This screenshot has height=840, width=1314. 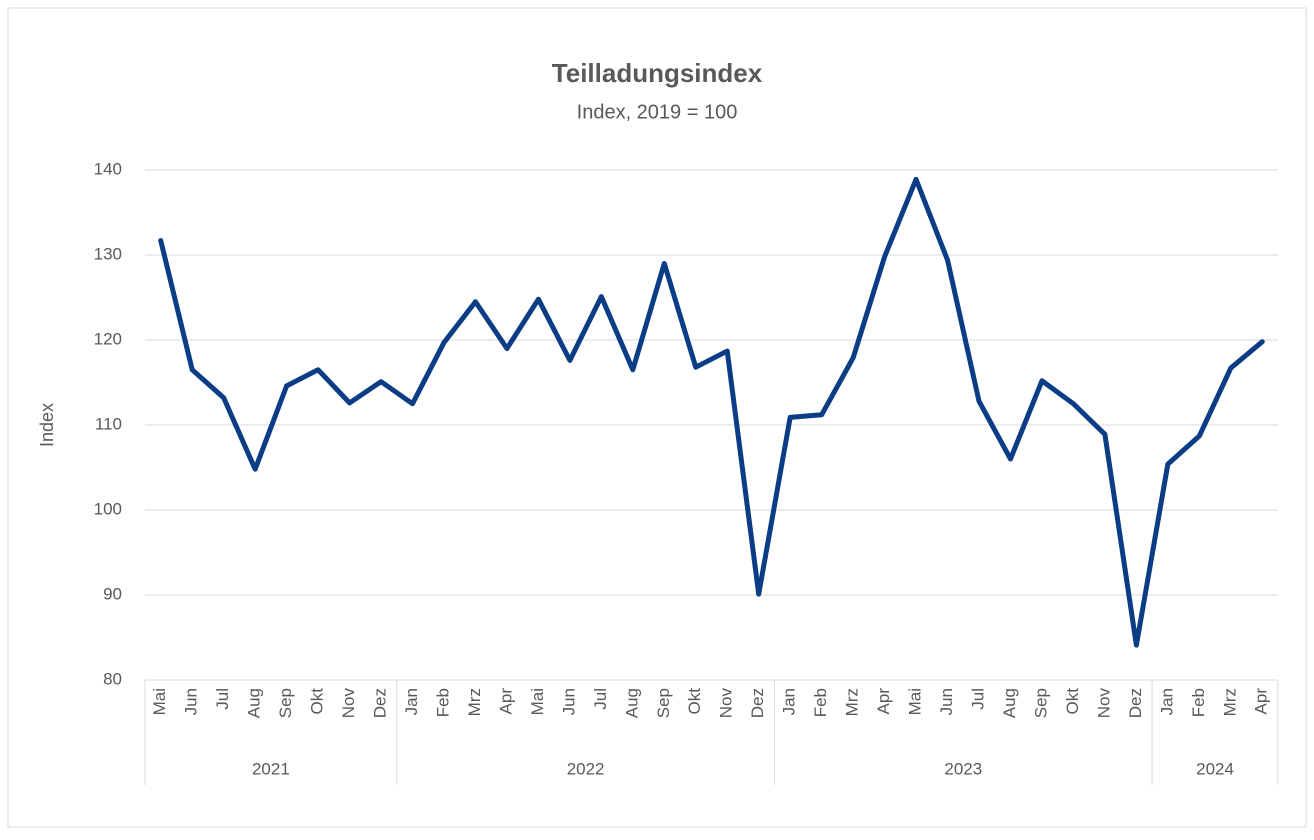 What do you see at coordinates (108, 423) in the screenshot?
I see `y-tick-label: 110` at bounding box center [108, 423].